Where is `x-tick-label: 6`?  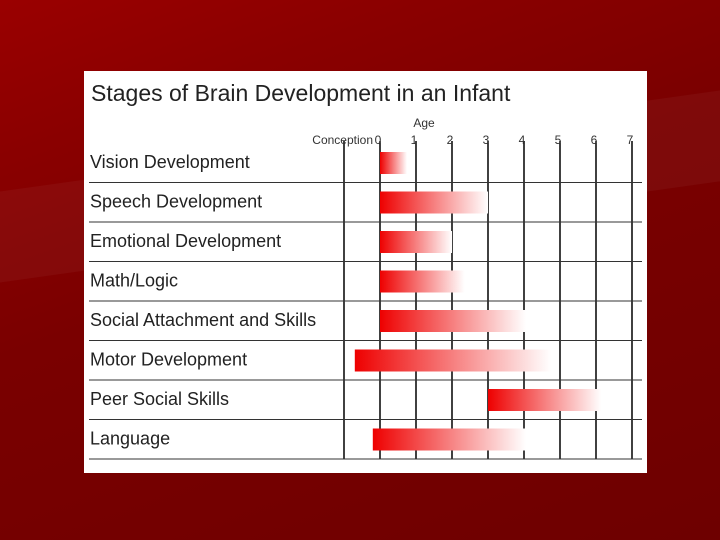
x-tick-label: 6 is located at coordinates (594, 140).